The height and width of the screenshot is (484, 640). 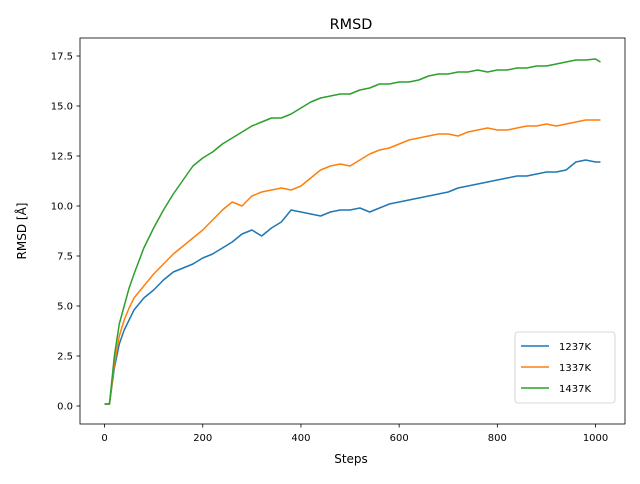 What do you see at coordinates (399, 438) in the screenshot?
I see `x-tick-label: 600` at bounding box center [399, 438].